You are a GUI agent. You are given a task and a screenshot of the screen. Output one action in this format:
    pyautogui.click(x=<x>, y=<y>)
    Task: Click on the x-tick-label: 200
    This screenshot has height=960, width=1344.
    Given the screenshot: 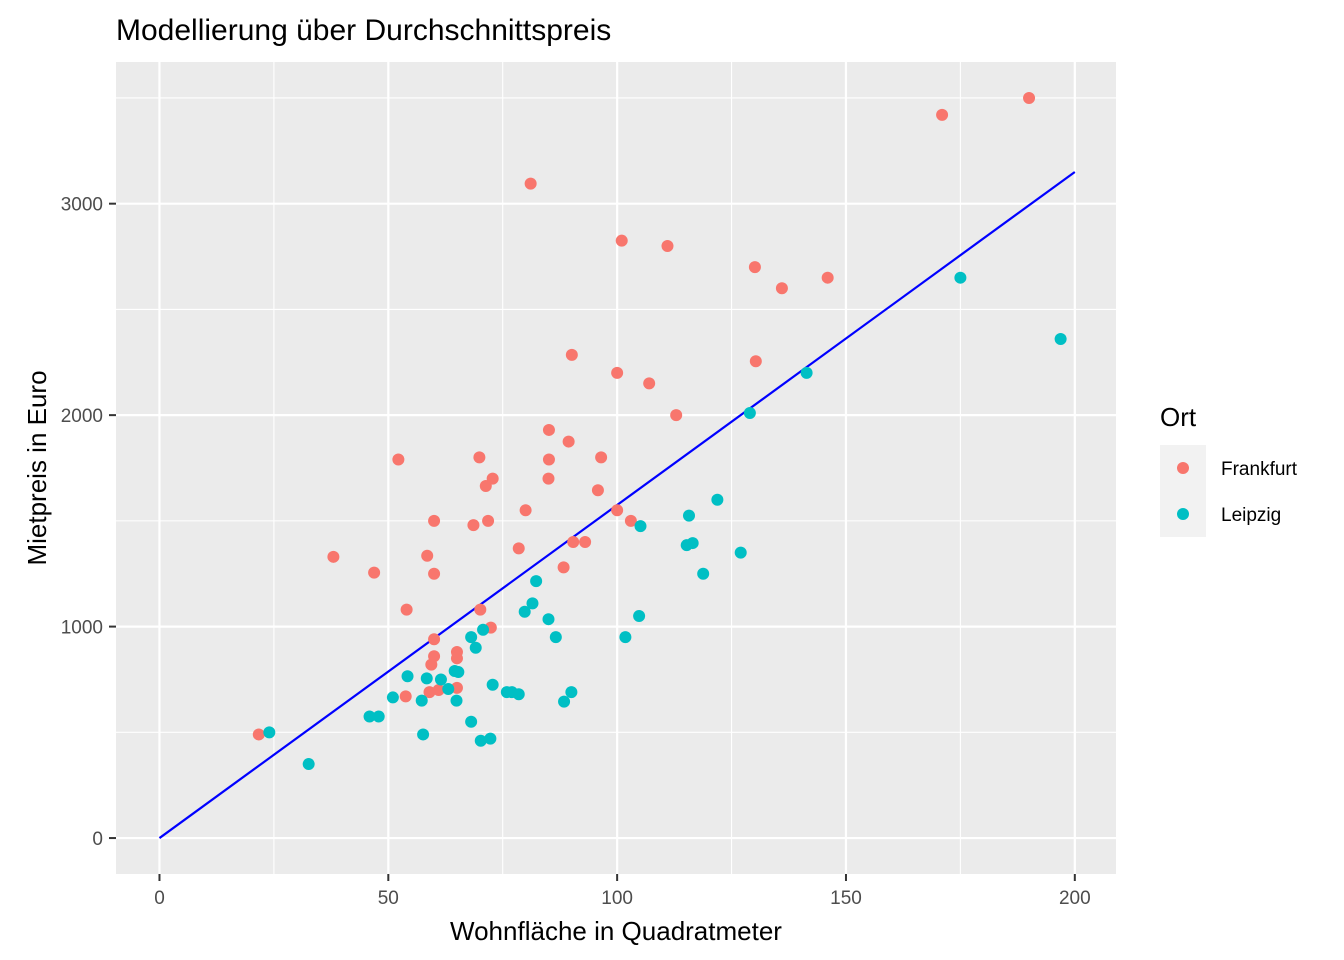 What is the action you would take?
    pyautogui.click(x=1075, y=898)
    